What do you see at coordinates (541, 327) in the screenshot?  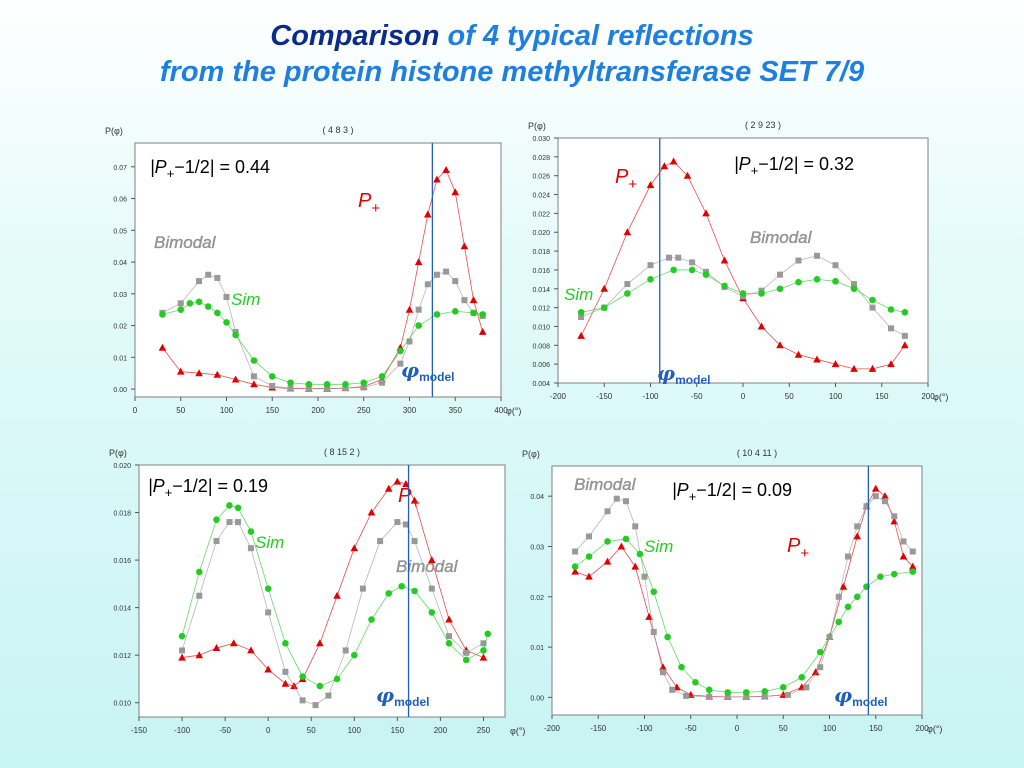 I see `y-tick-label: 0.010` at bounding box center [541, 327].